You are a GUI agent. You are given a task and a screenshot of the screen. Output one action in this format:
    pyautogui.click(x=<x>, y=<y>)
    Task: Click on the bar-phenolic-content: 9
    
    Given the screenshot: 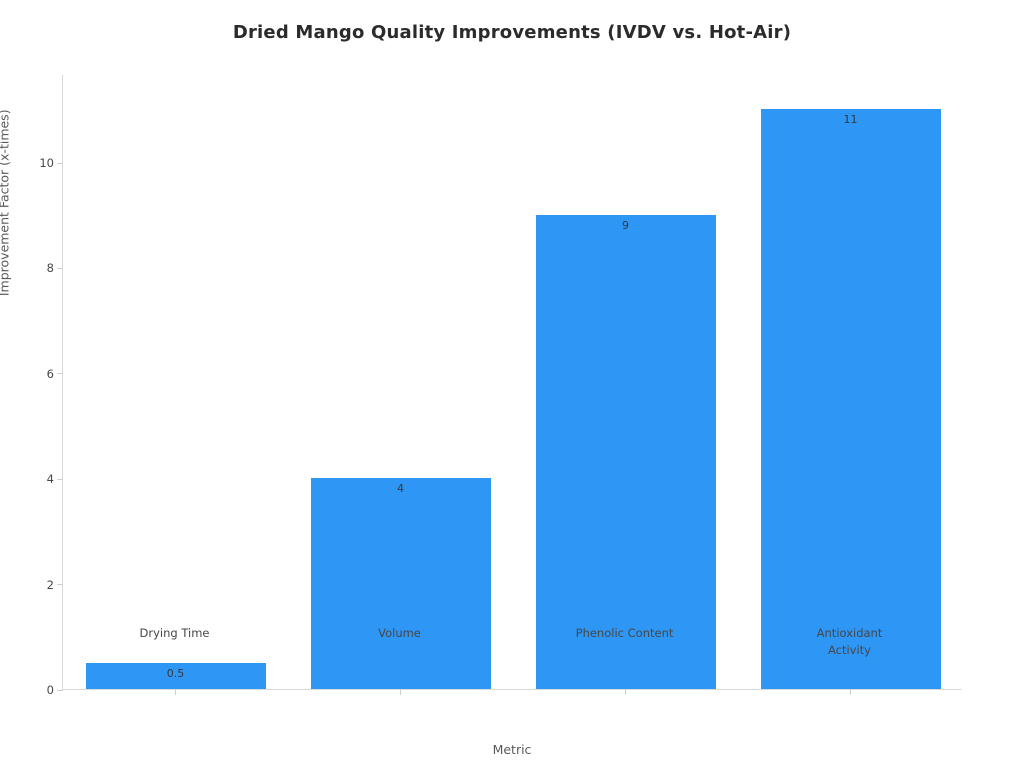 What is the action you would take?
    pyautogui.click(x=625, y=451)
    